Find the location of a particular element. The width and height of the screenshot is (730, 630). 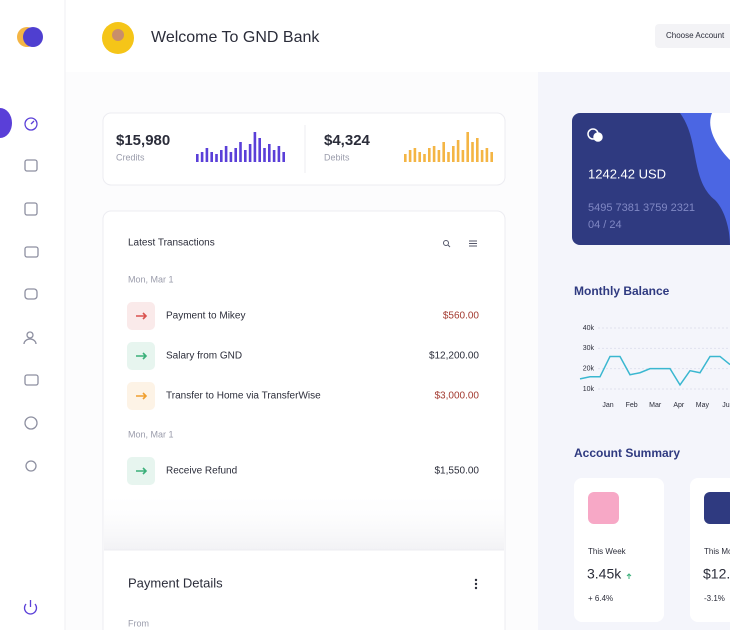

card-wave is located at coordinates (705, 179).